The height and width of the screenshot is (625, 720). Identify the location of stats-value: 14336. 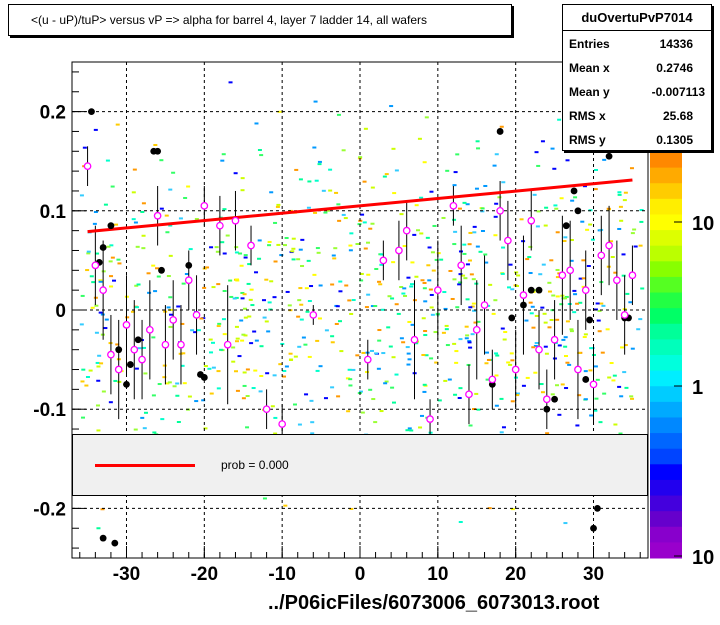
(676, 44).